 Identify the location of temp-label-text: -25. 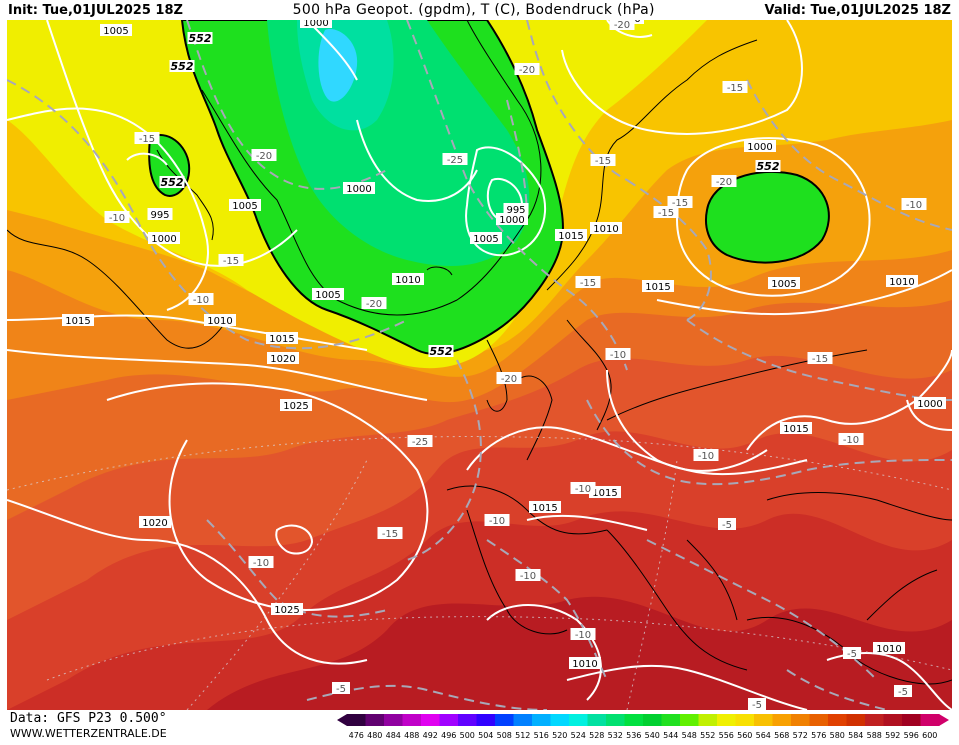
(420, 442).